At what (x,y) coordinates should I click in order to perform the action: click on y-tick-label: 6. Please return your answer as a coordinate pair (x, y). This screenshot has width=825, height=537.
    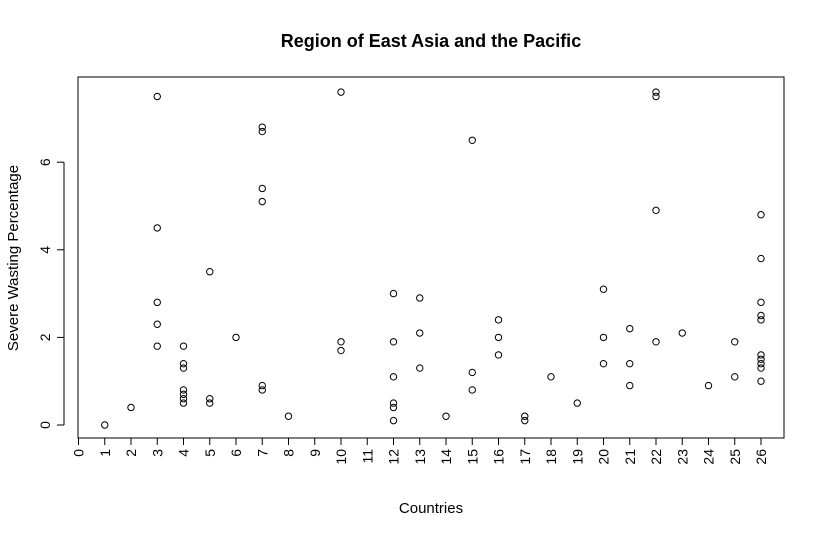
    Looking at the image, I should click on (45, 162).